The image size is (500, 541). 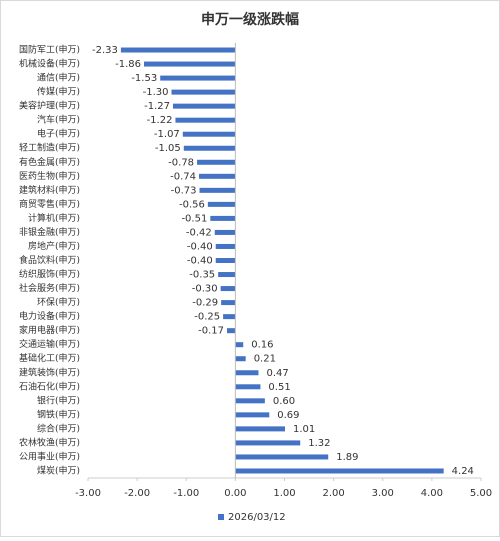 What do you see at coordinates (235, 493) in the screenshot?
I see `x-tick-label: 0.00` at bounding box center [235, 493].